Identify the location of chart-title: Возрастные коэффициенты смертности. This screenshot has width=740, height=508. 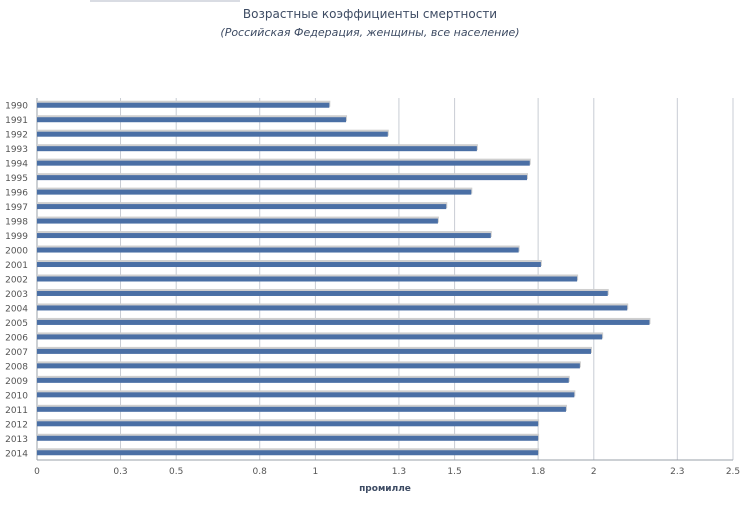
(370, 14).